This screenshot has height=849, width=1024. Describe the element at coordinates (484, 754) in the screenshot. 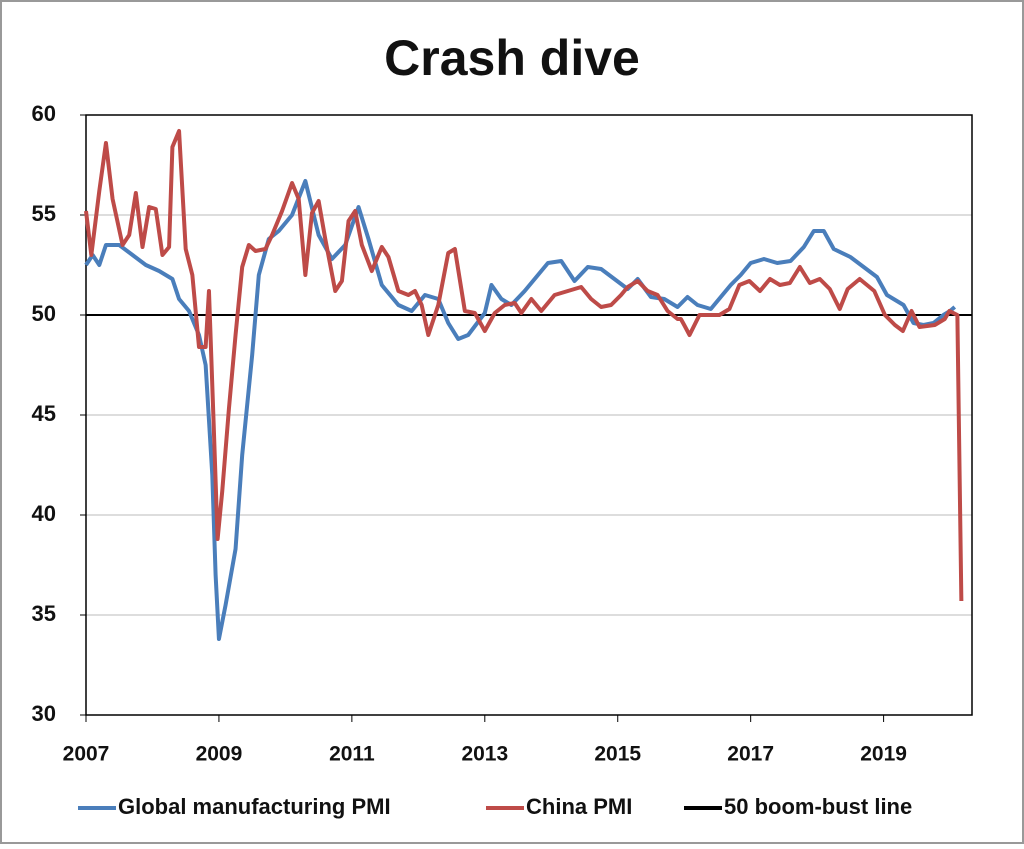

I see `x-tick-label: 2013` at that location.